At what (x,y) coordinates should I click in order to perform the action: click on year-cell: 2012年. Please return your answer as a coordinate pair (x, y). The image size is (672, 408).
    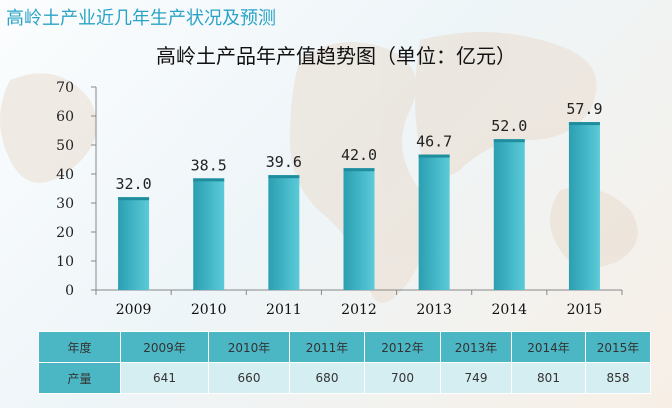
    Looking at the image, I should click on (402, 347).